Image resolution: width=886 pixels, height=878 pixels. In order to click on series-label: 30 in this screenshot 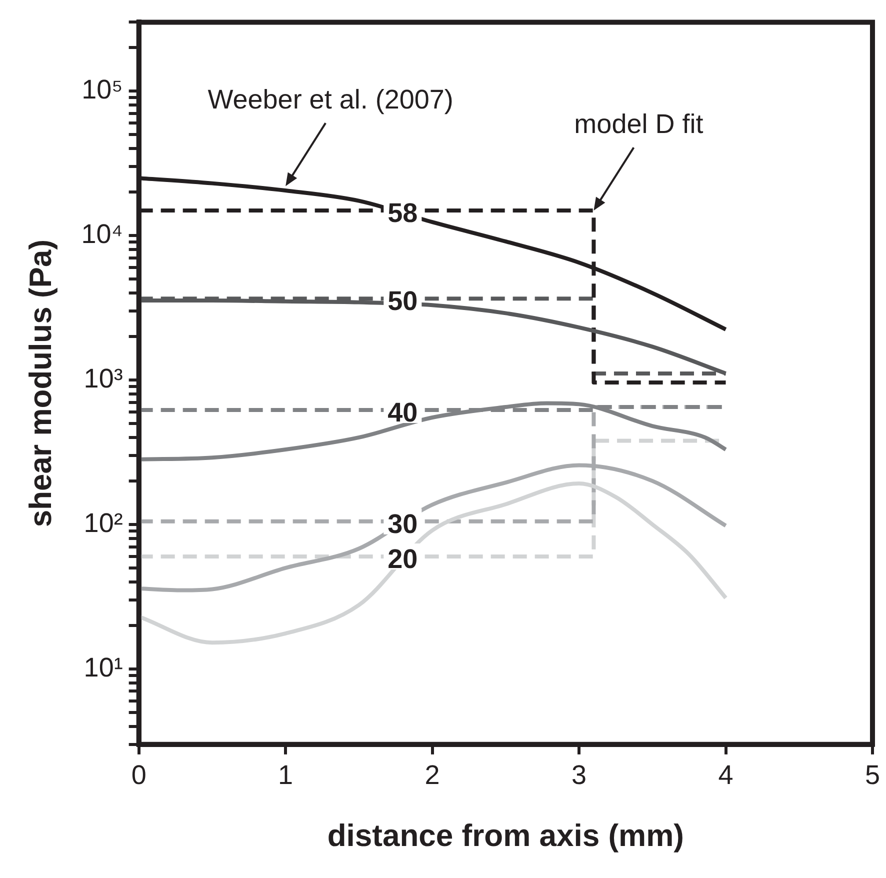, I will do `click(403, 523)`.